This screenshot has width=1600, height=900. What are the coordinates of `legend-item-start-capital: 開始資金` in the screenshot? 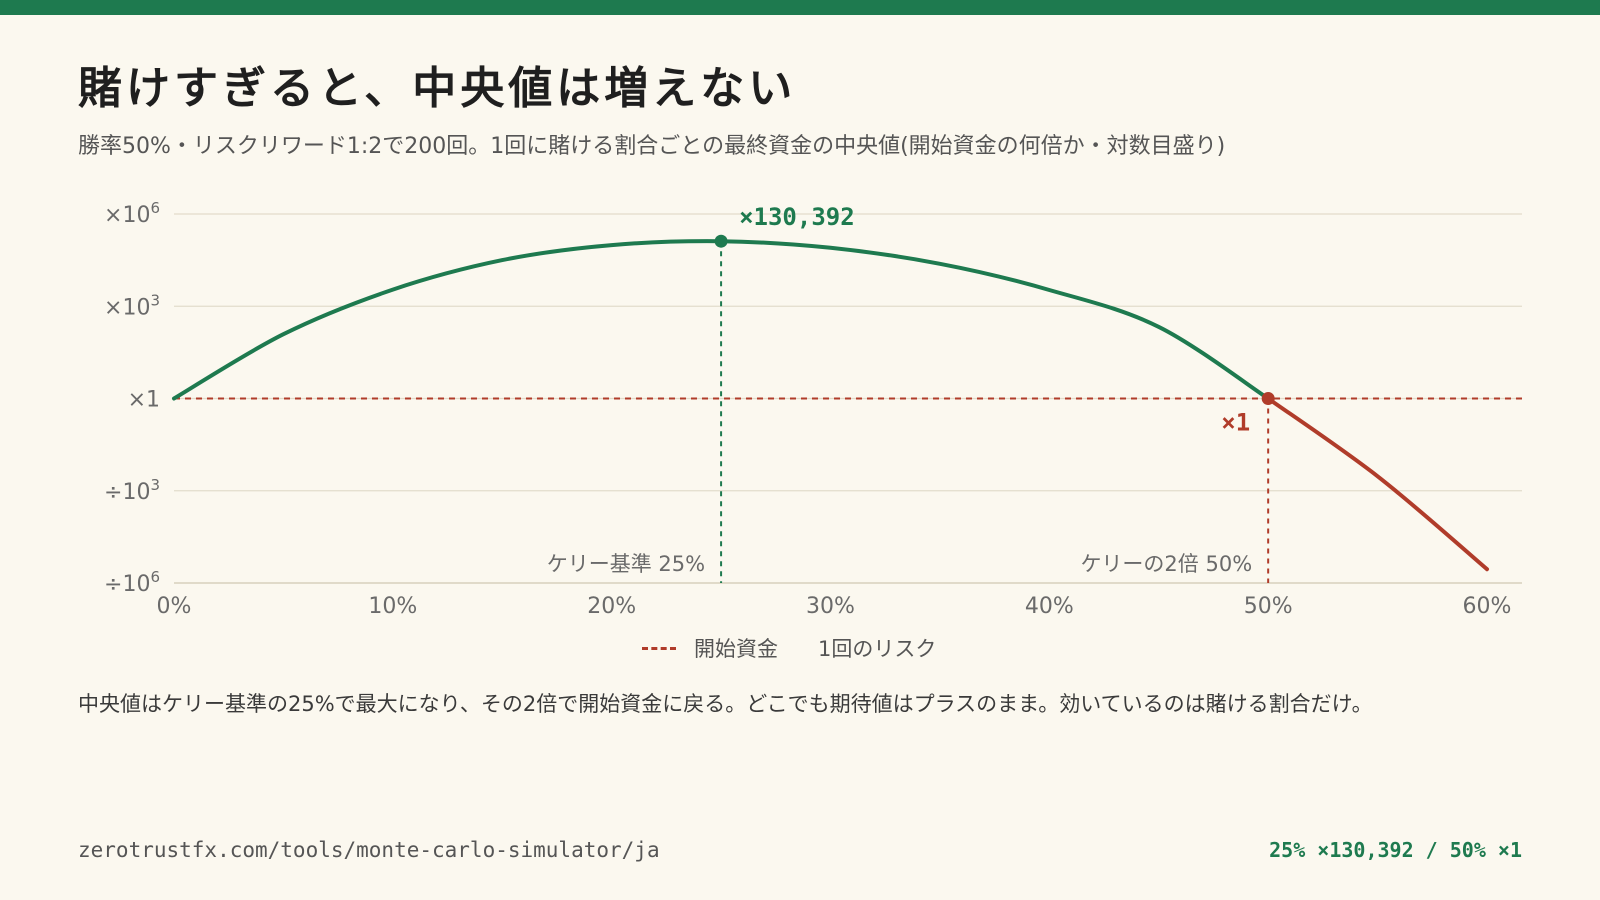 It's located at (710, 648).